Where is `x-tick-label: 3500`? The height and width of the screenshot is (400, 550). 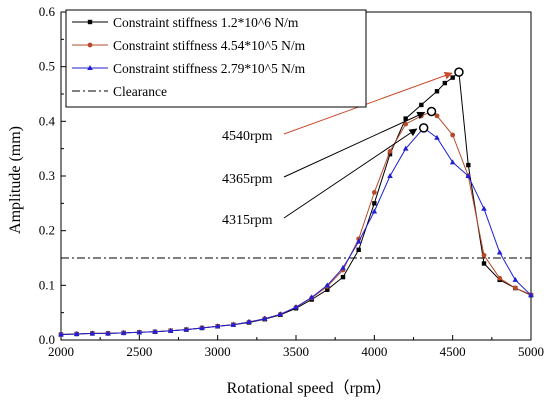
x-tick-label: 3500 is located at coordinates (296, 351).